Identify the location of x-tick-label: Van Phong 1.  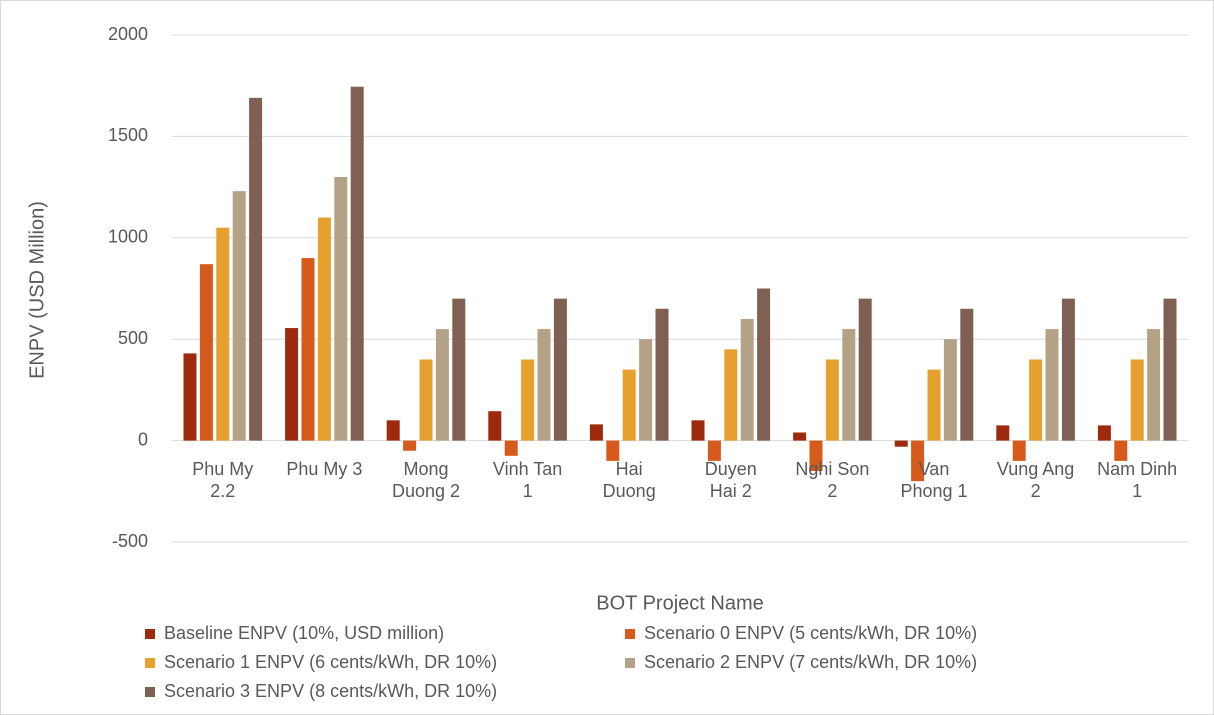
(934, 480).